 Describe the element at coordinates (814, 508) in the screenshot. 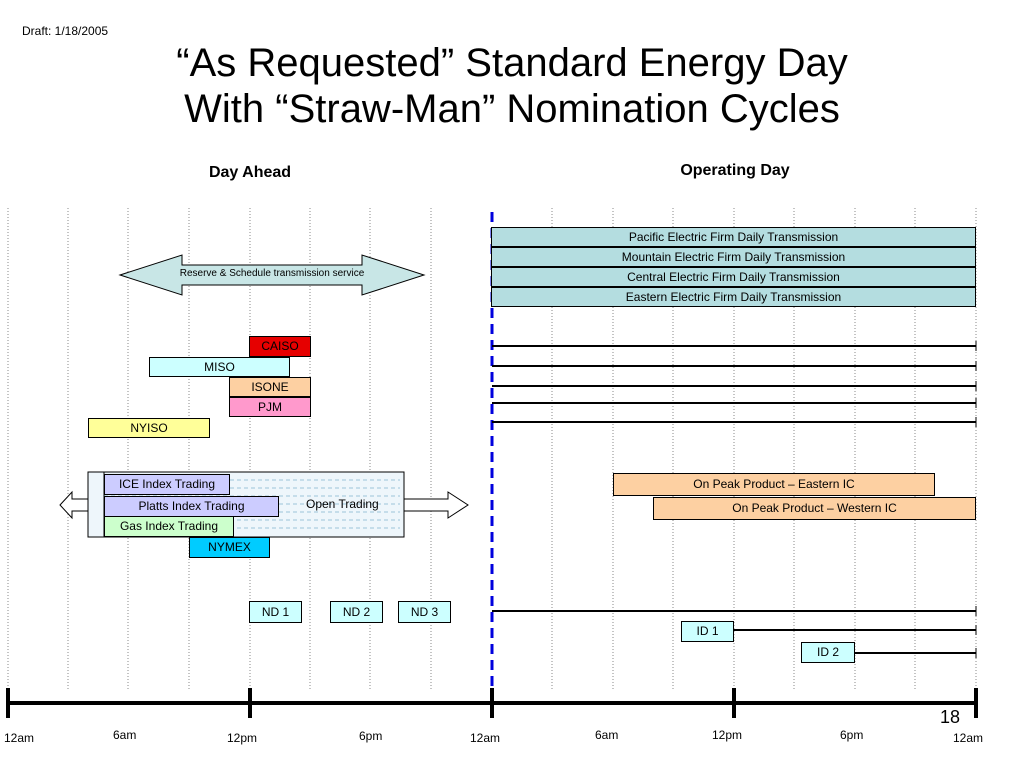

I see `on-peak-western-box: On Peak Product – Western IC` at that location.